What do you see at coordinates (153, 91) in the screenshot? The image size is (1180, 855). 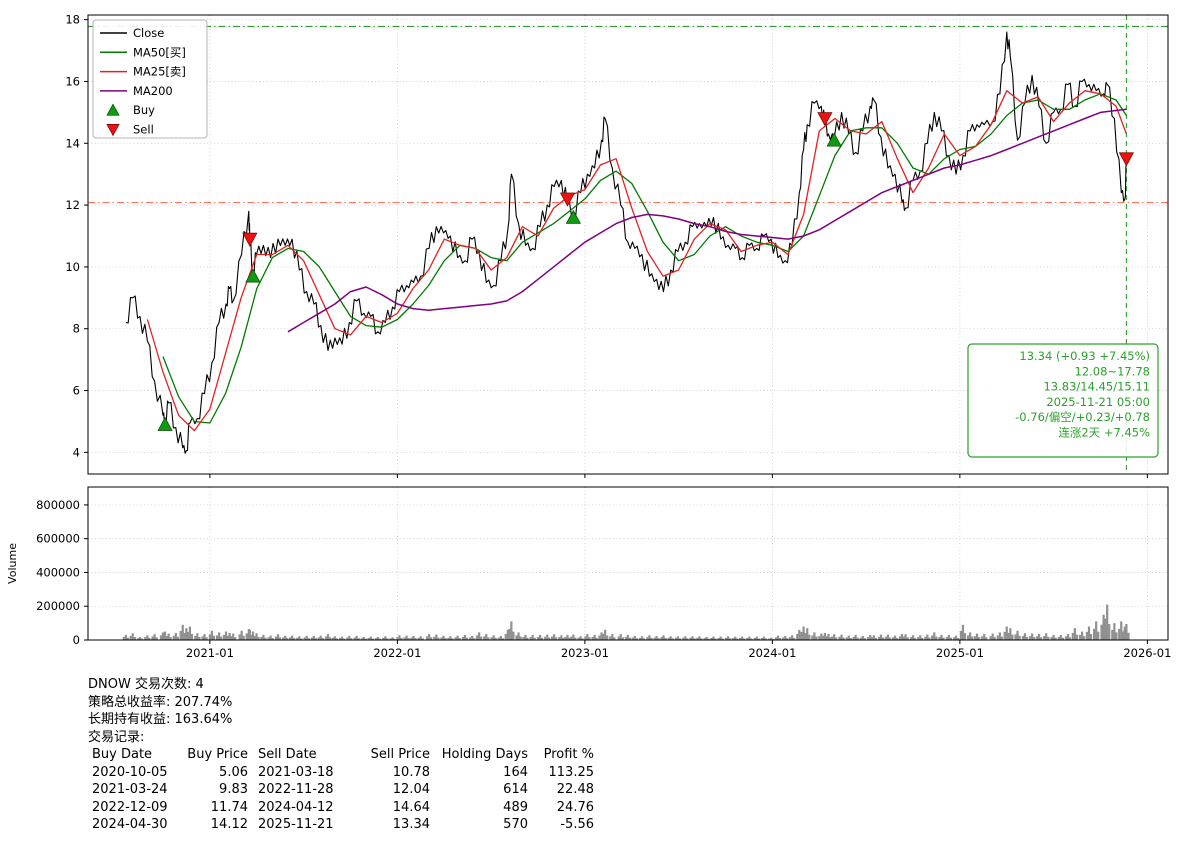 I see `legend-label: MA200` at bounding box center [153, 91].